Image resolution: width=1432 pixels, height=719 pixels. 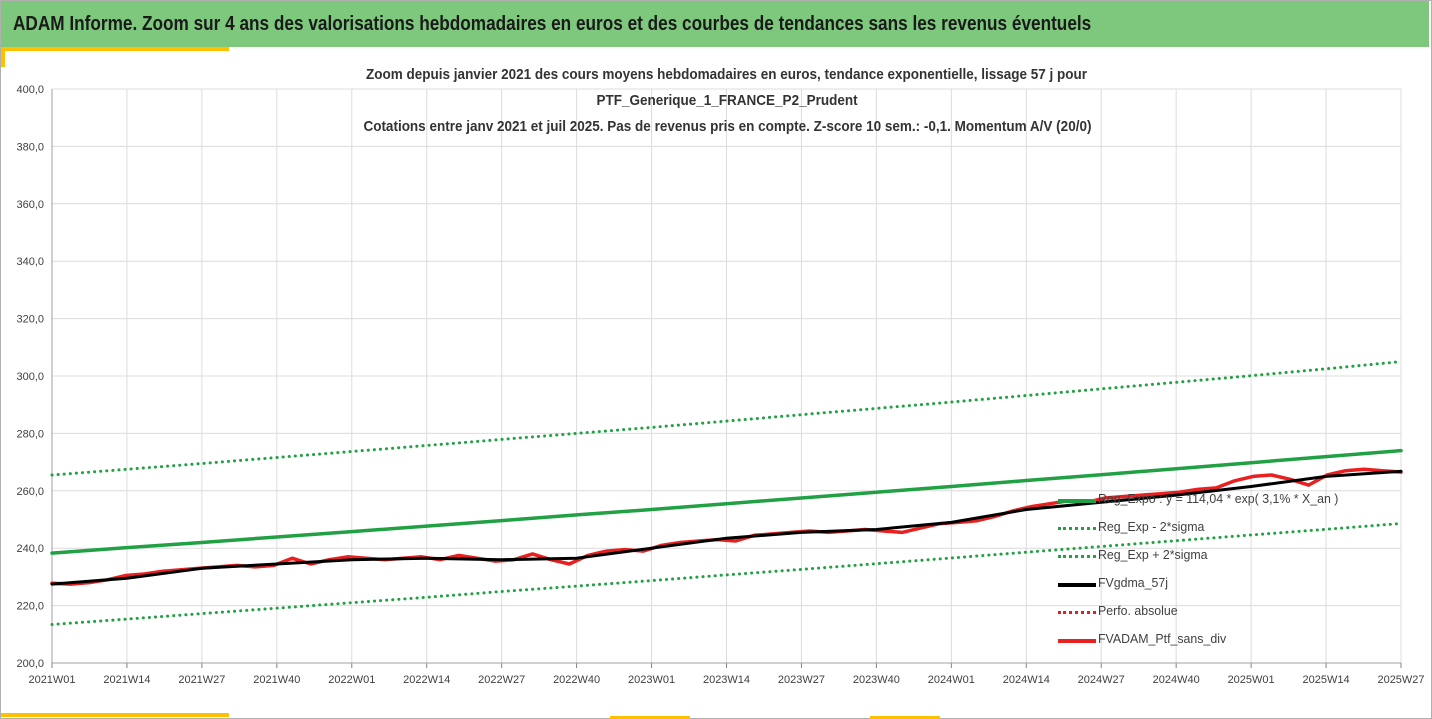 What do you see at coordinates (30, 90) in the screenshot?
I see `y-tick-label: 400,0` at bounding box center [30, 90].